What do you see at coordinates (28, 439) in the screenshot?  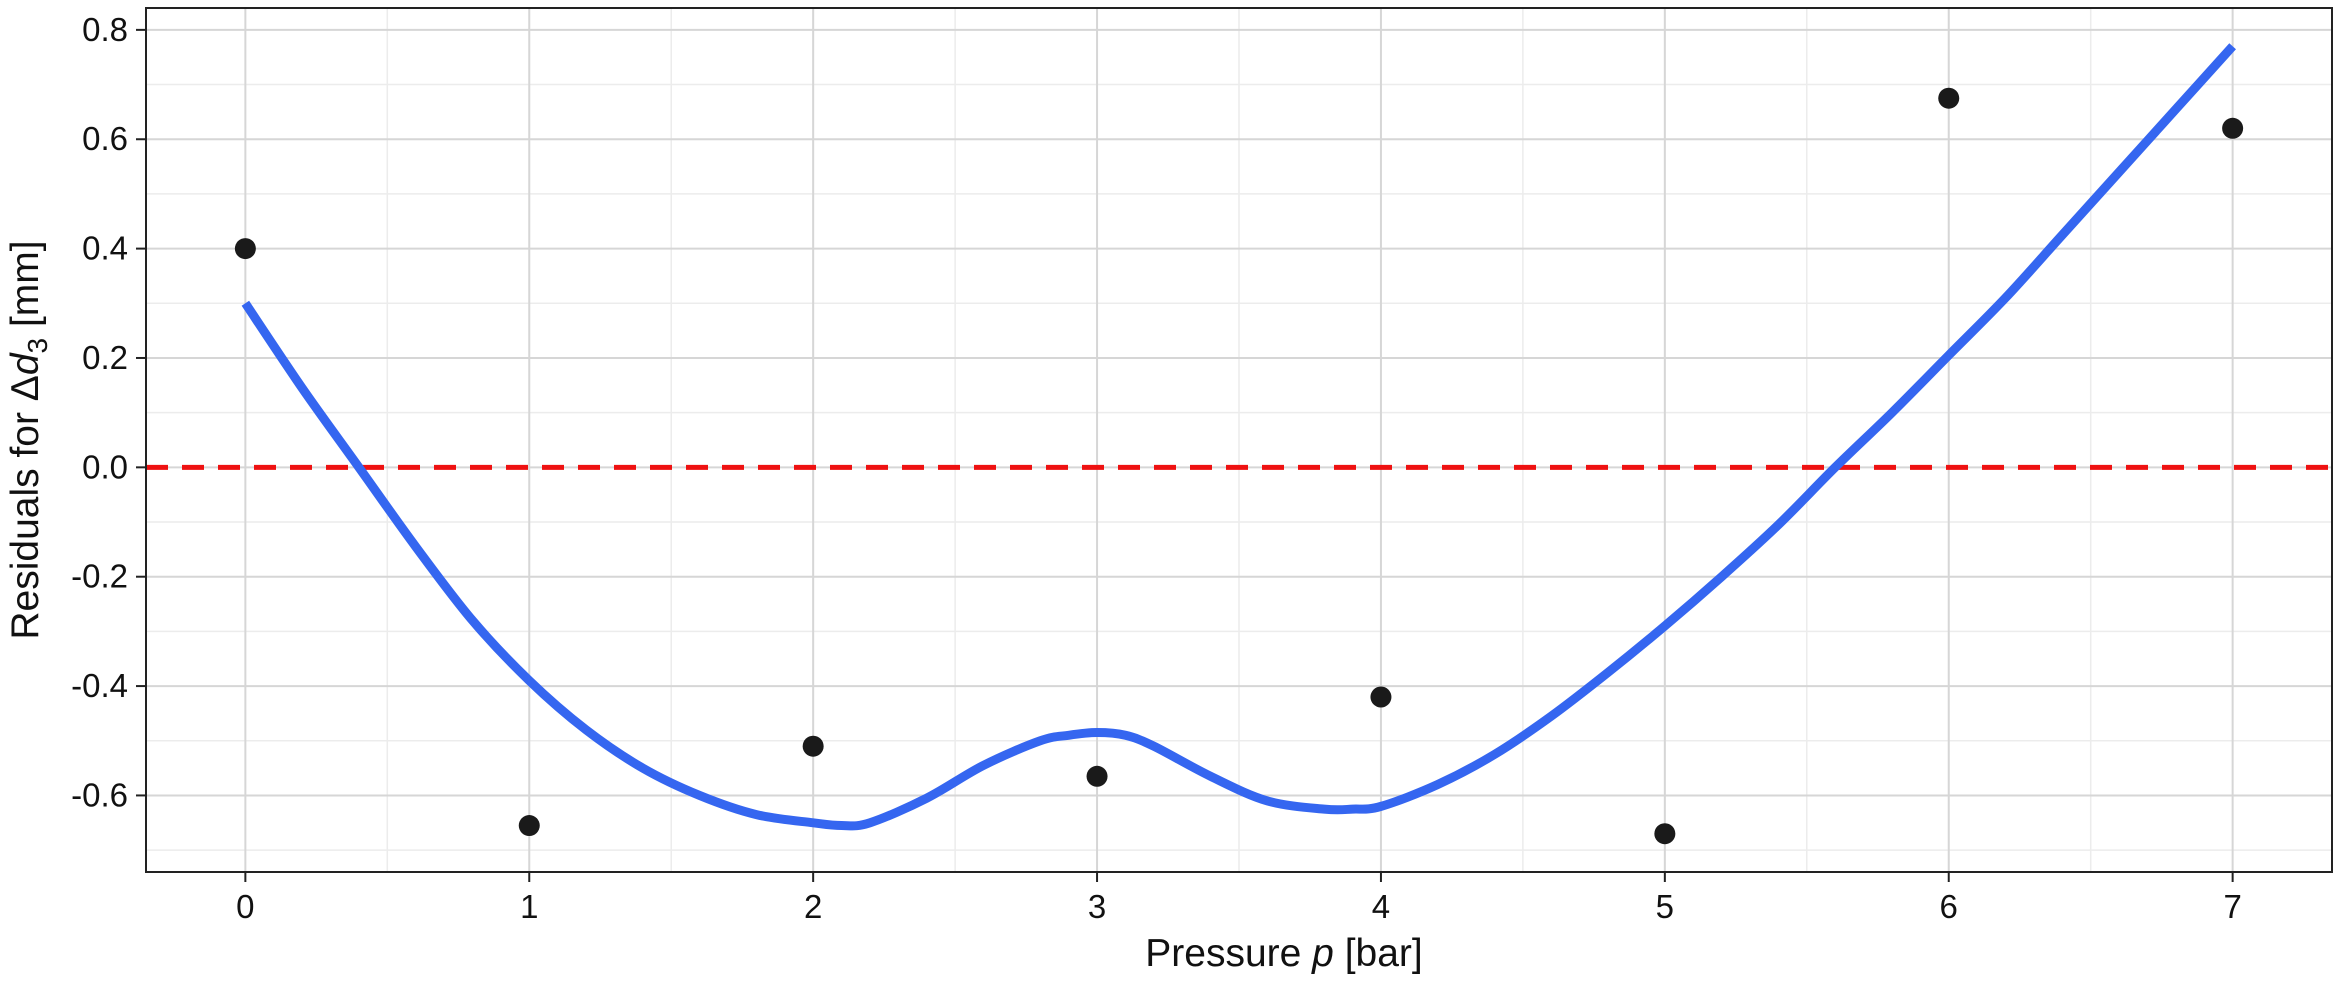 I see `y-axis-title: Residuals for Δd3 [mm]` at bounding box center [28, 439].